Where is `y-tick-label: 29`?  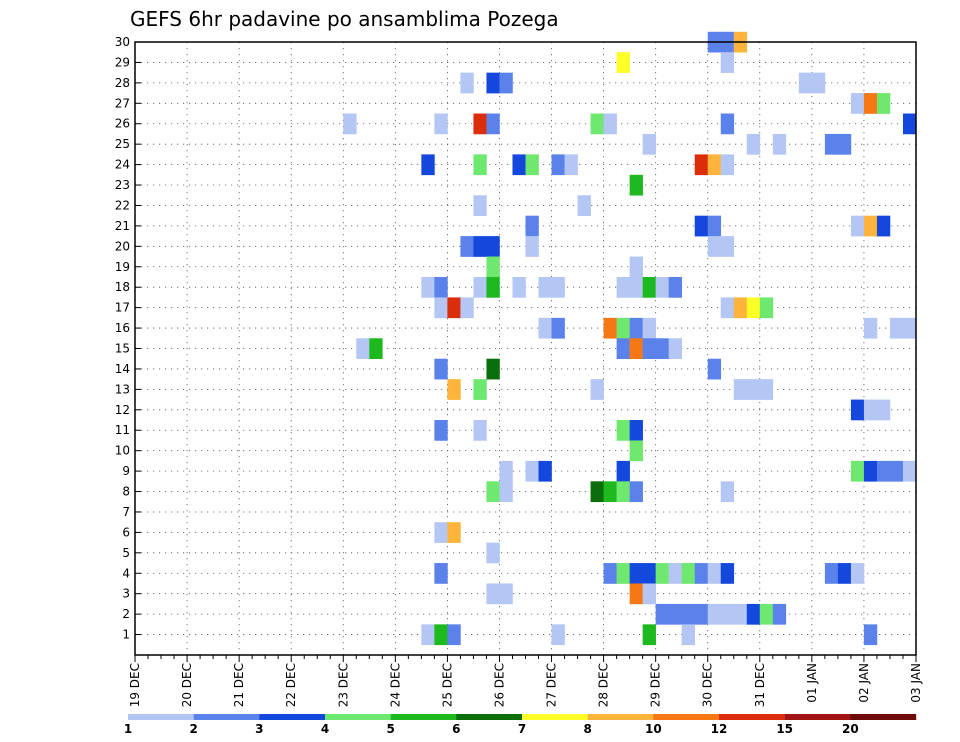 y-tick-label: 29 is located at coordinates (122, 62).